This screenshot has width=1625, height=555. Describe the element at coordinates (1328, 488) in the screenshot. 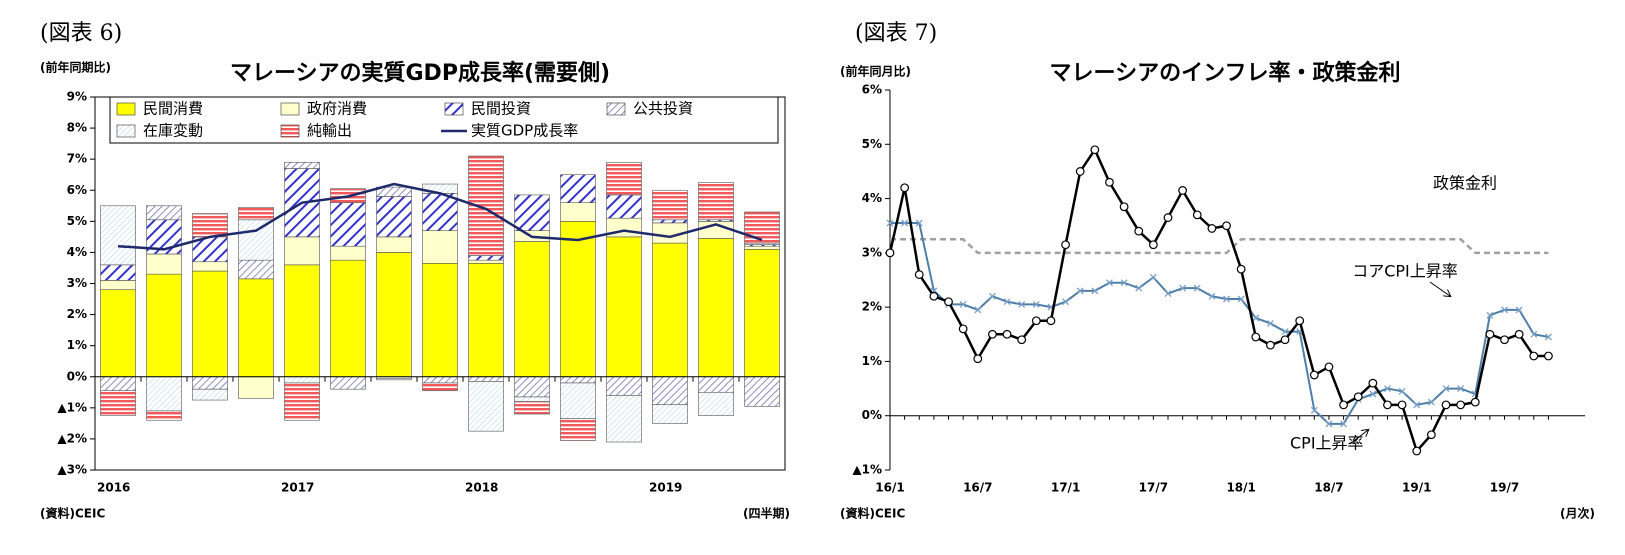

I see `x-tick-label: 18/7` at that location.